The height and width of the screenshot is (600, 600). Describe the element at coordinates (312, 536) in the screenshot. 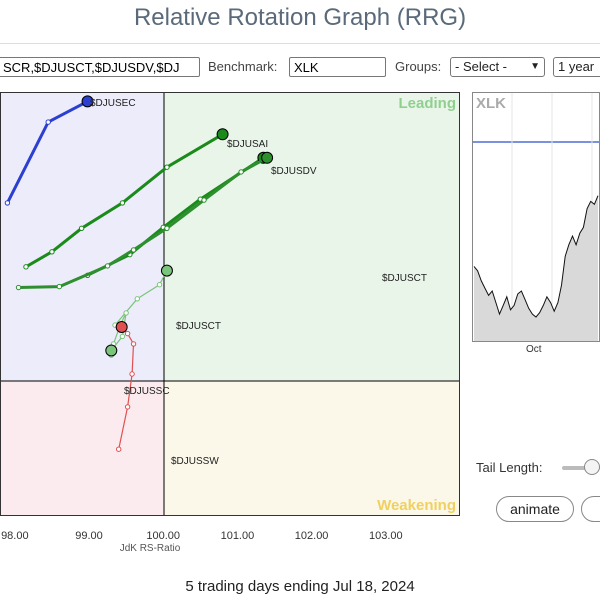

I see `x-tick-label: 102.00` at that location.